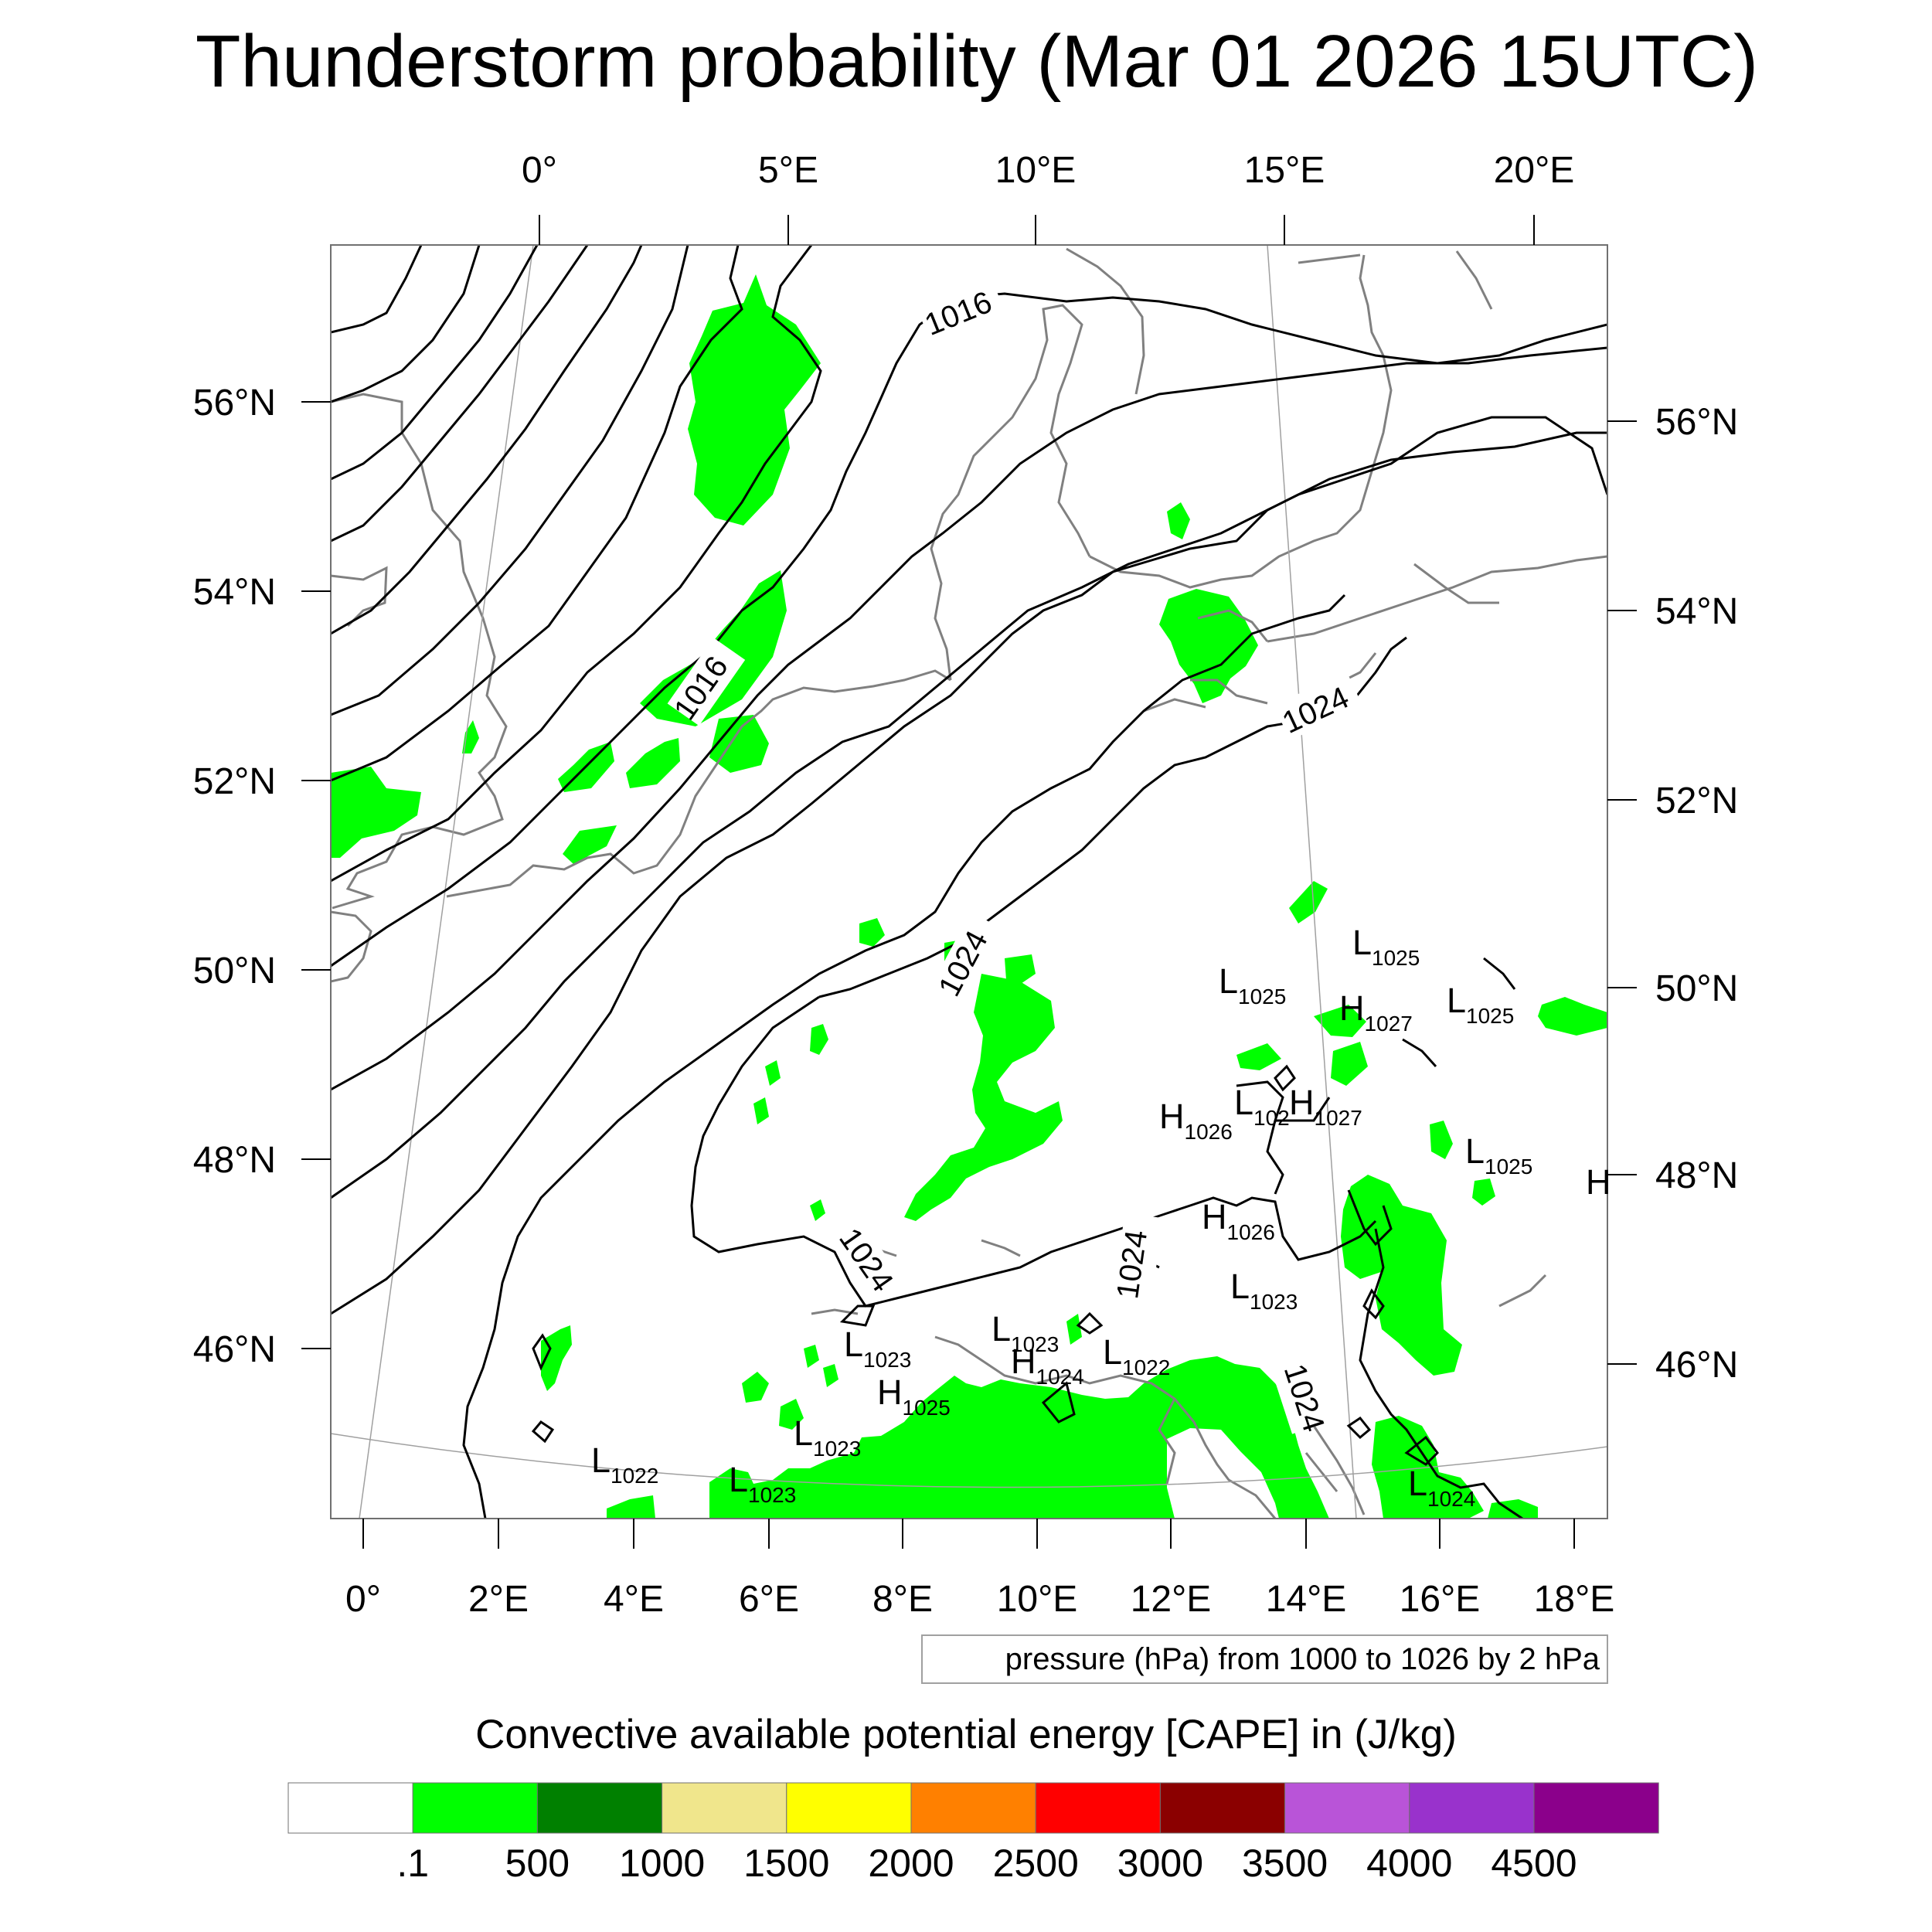 This screenshot has height=1932, width=1932. I want to click on pressure-center-high: H, so click(1599, 1182).